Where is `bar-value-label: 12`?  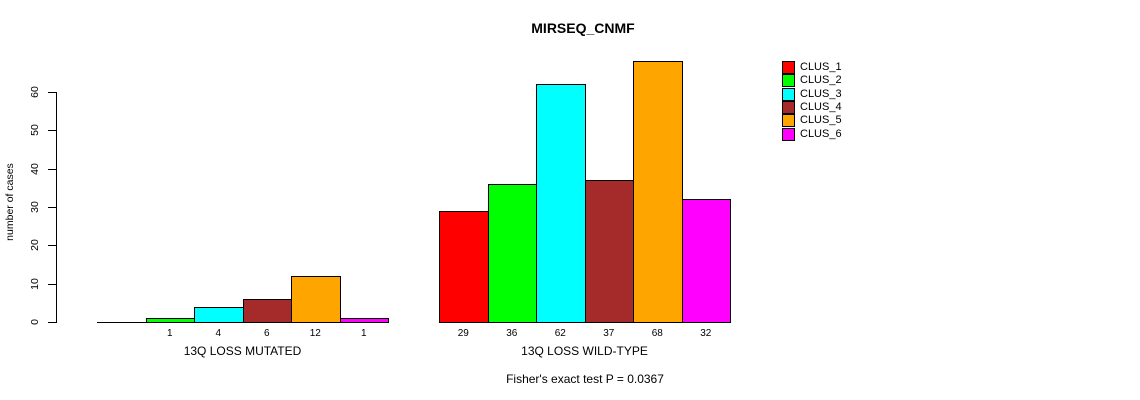
bar-value-label: 12 is located at coordinates (315, 333).